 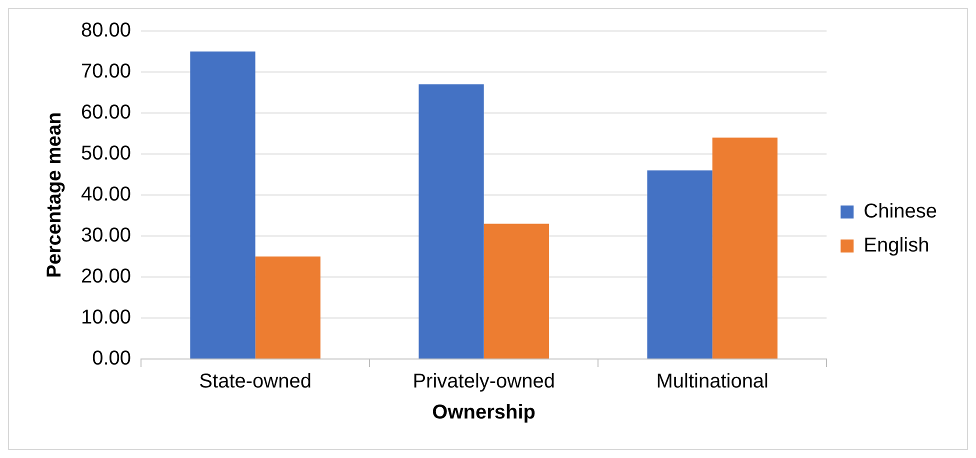 What do you see at coordinates (712, 381) in the screenshot?
I see `x-tick-label: Multinational` at bounding box center [712, 381].